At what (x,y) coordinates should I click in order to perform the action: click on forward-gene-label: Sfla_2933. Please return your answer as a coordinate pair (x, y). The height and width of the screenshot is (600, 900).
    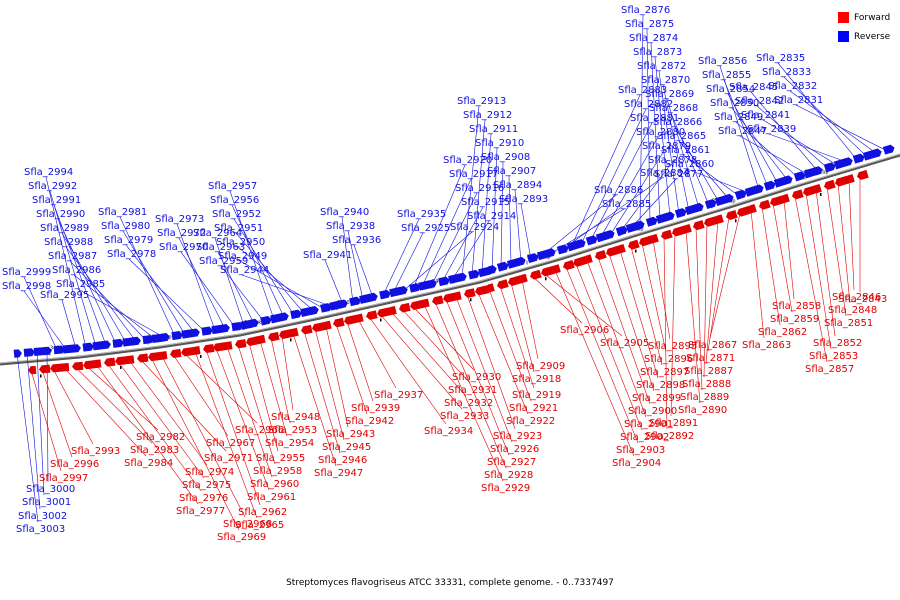
    Looking at the image, I should click on (464, 416).